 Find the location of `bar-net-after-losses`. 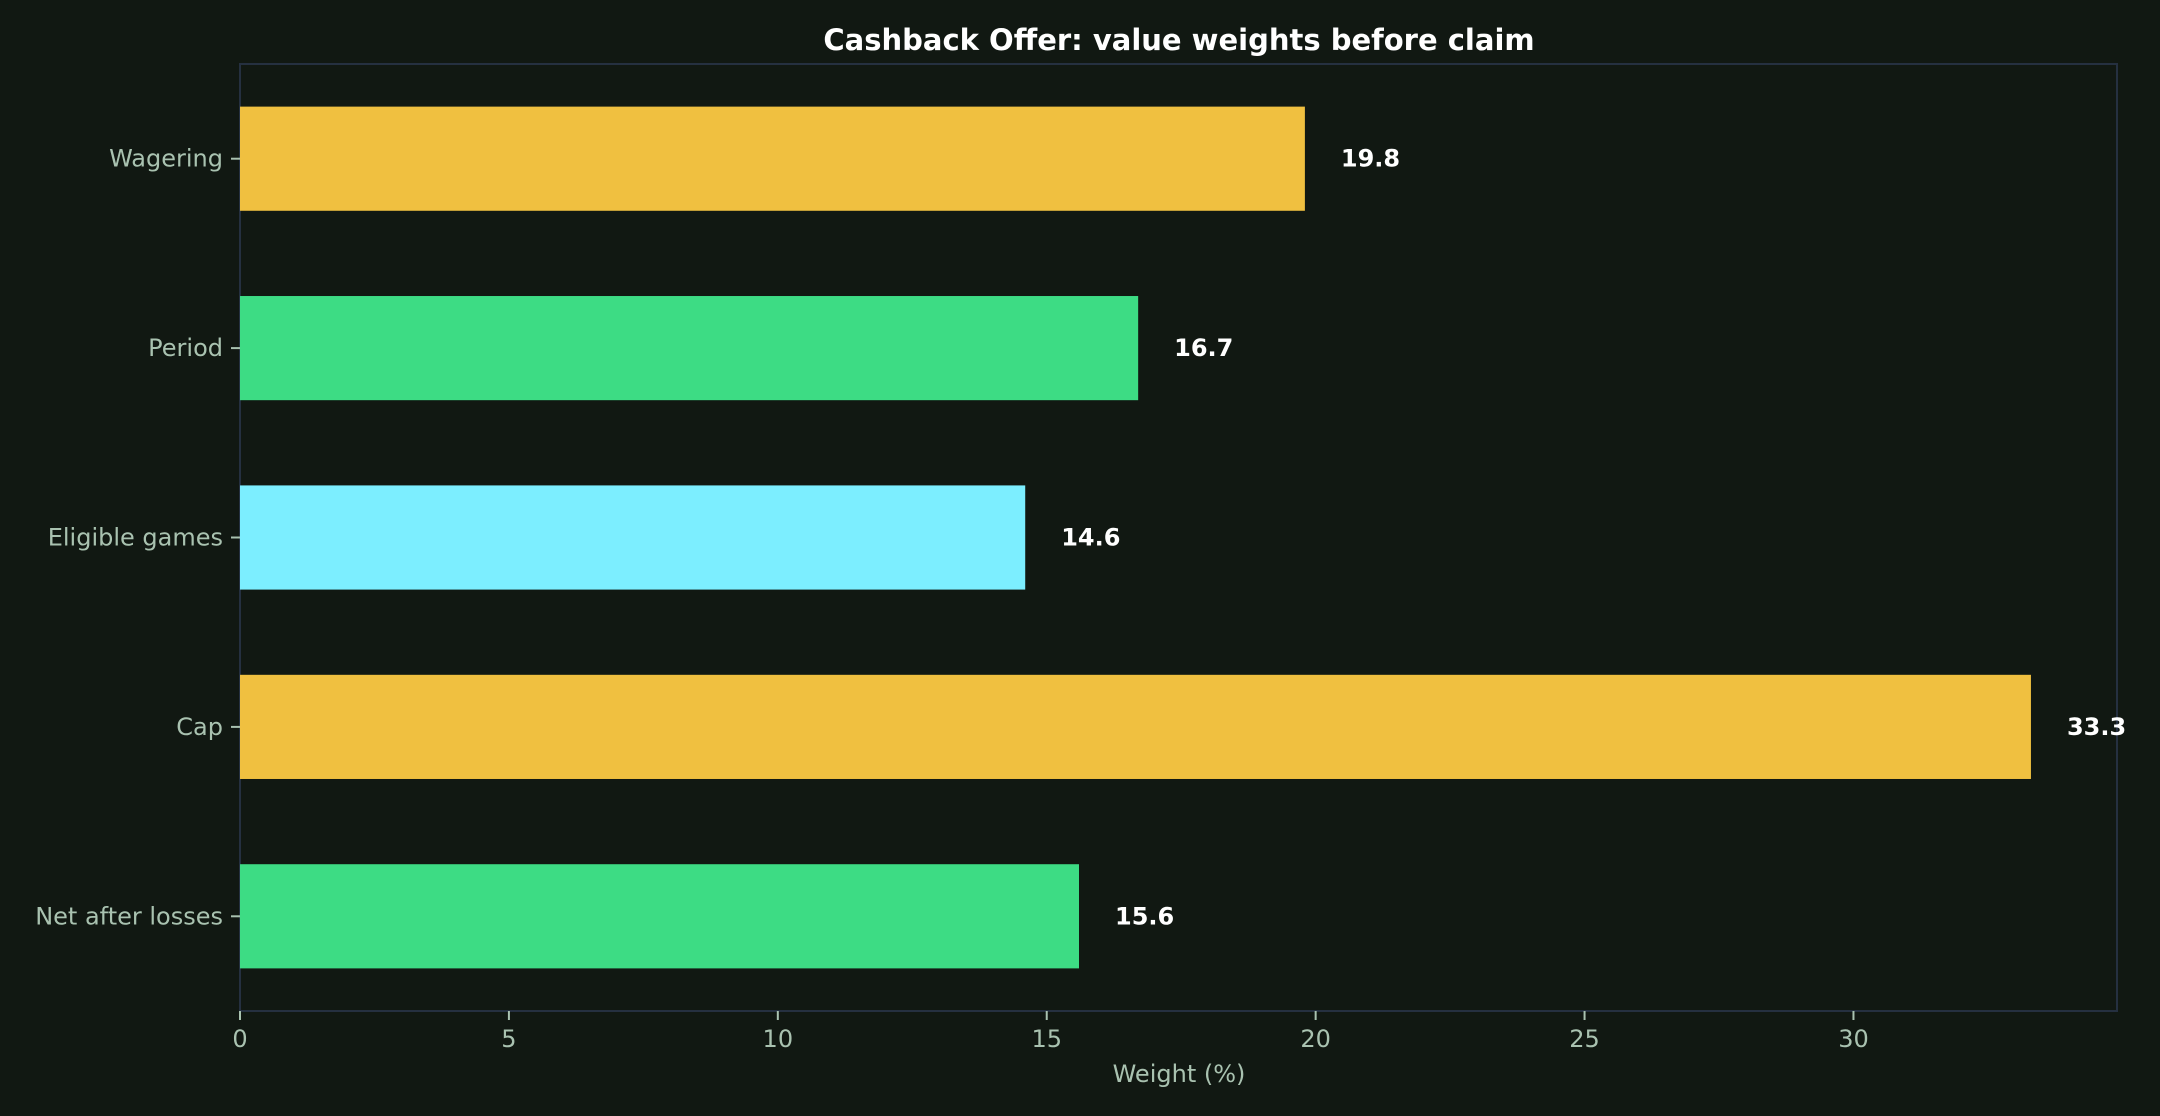

bar-net-after-losses is located at coordinates (660, 916).